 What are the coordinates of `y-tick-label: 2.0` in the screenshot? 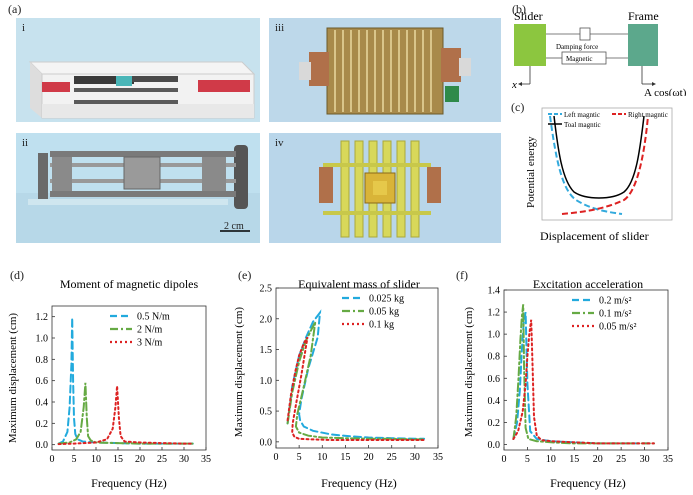 It's located at (266, 319).